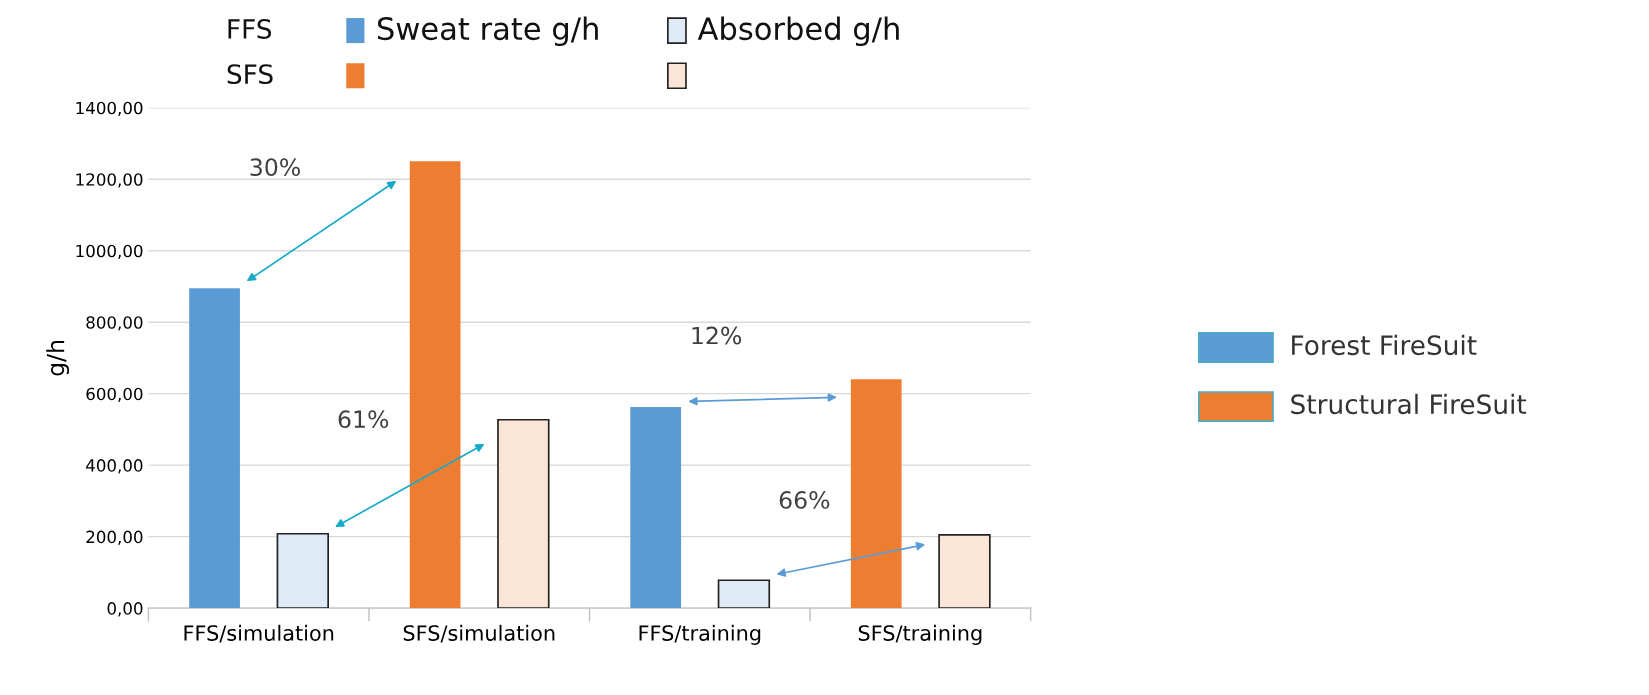  Describe the element at coordinates (798, 31) in the screenshot. I see `legend-label: Absorbed g/h` at that location.